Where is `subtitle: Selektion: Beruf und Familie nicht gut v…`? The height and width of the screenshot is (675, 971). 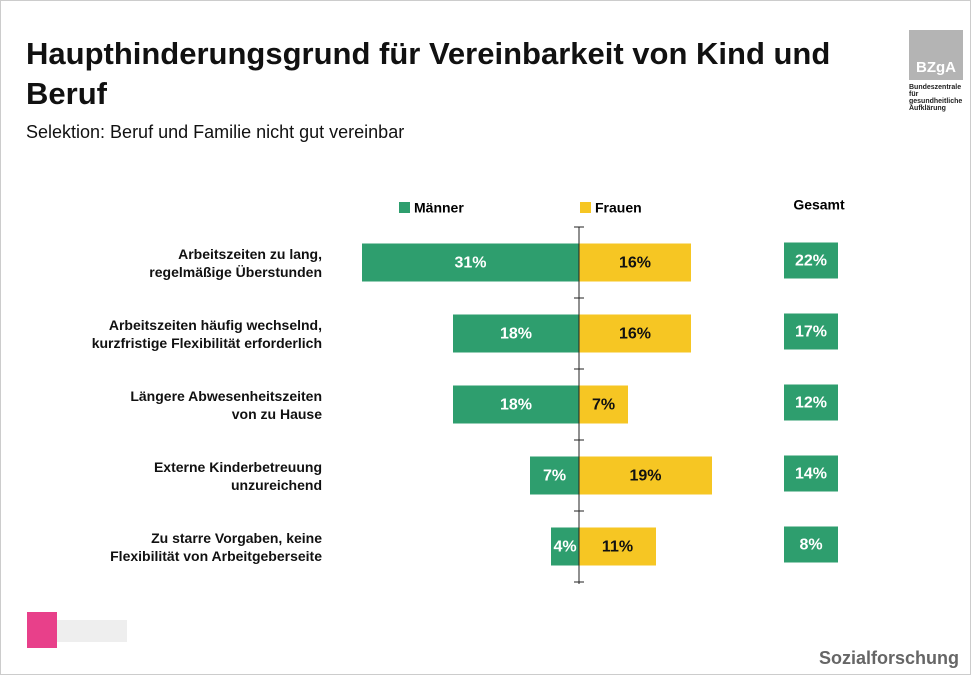 subtitle: Selektion: Beruf und Familie nicht gut v… is located at coordinates (215, 132).